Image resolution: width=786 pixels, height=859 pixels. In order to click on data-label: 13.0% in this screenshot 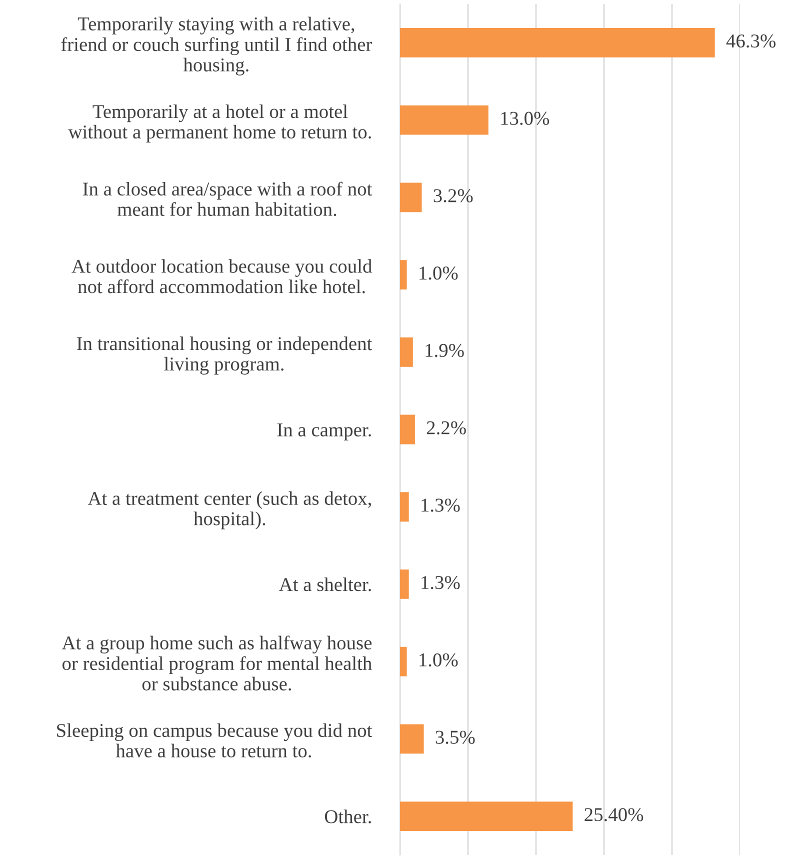, I will do `click(525, 118)`.